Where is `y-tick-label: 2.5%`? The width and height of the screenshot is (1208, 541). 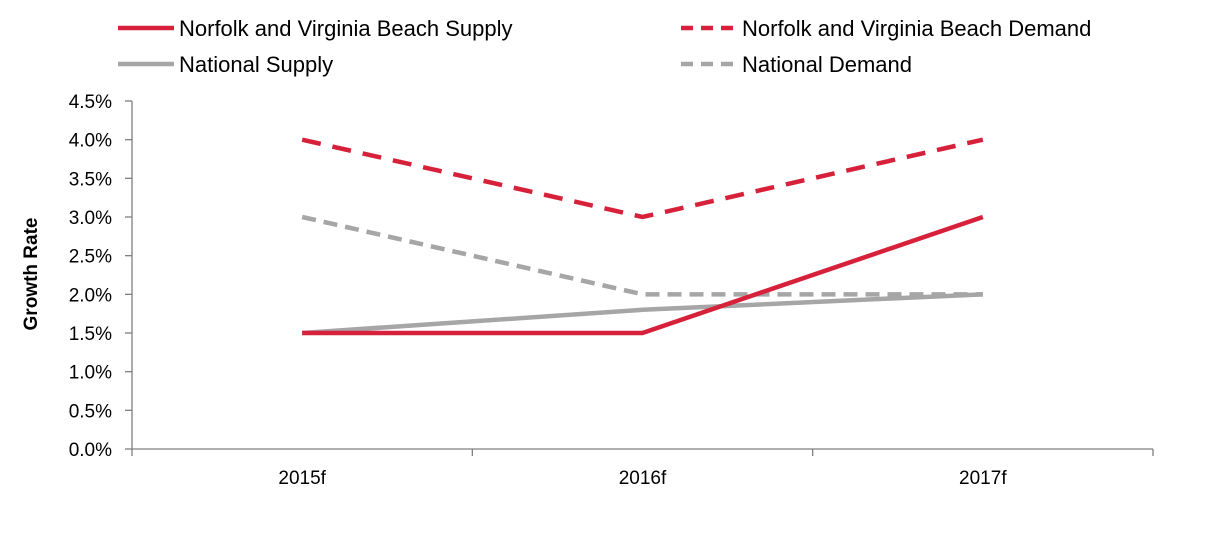
y-tick-label: 2.5% is located at coordinates (90, 257).